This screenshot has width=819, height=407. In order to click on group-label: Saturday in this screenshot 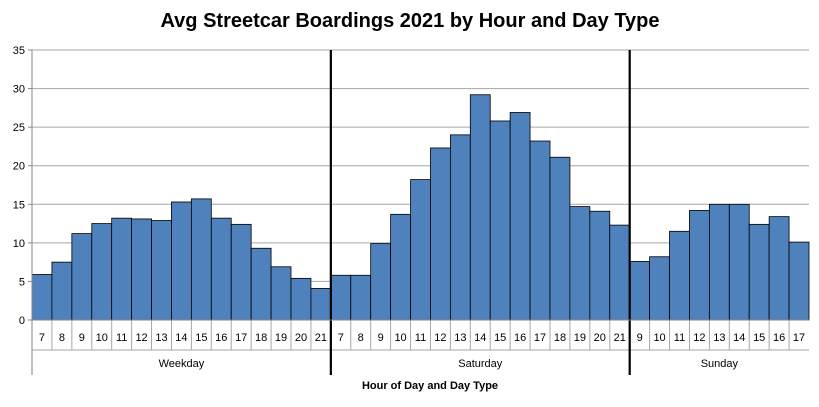, I will do `click(480, 364)`.